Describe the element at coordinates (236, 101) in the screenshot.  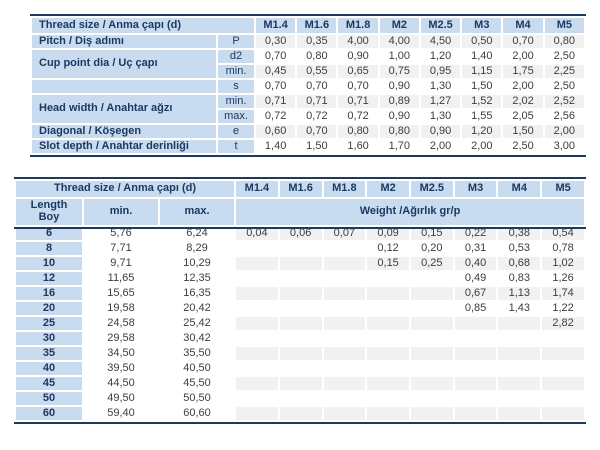
I see `dimension-row-symbol: min.` at that location.